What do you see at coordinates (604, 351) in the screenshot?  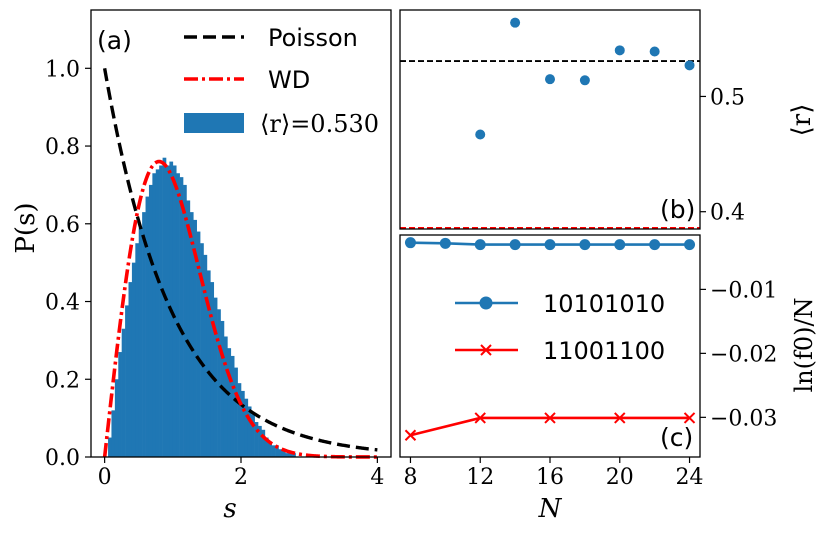 I see `legend-11001100-label: 11001100` at bounding box center [604, 351].